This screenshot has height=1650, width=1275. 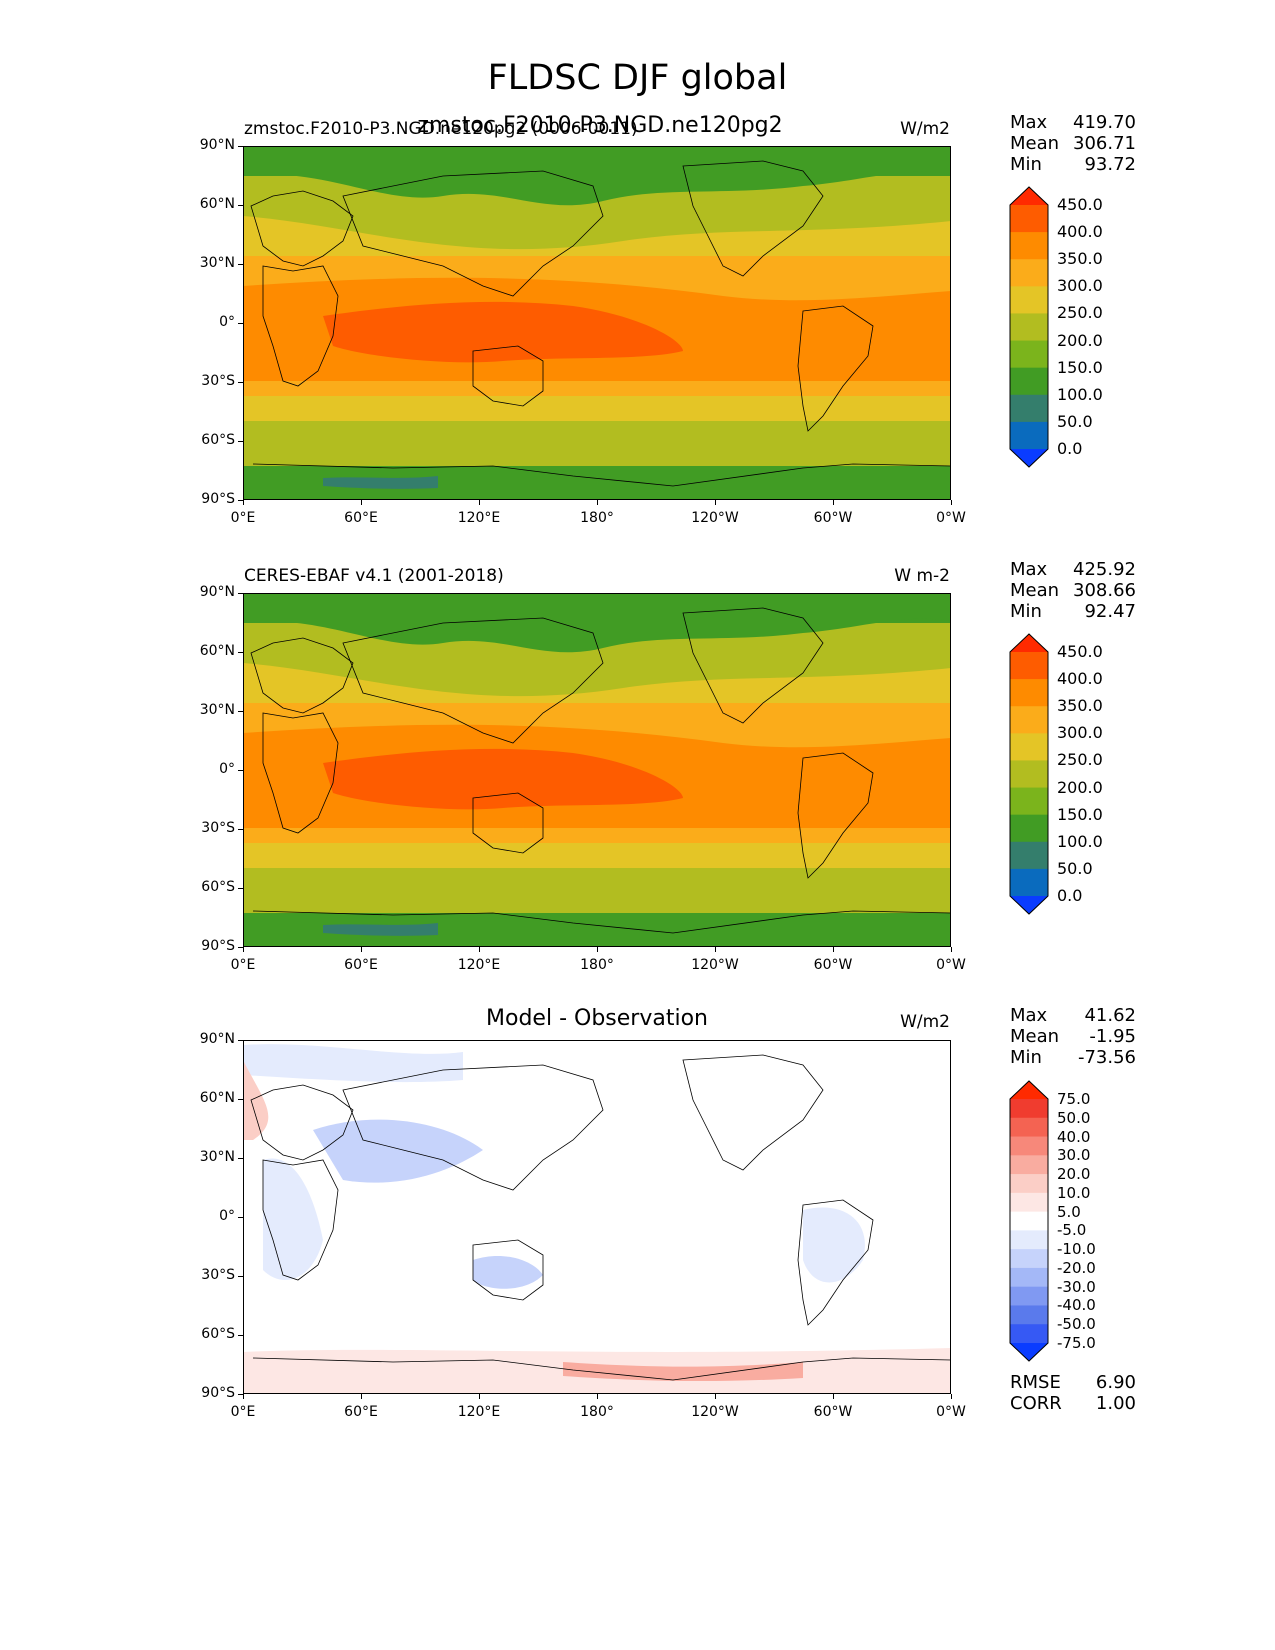 I want to click on warm-pool, so click(x=503, y=779).